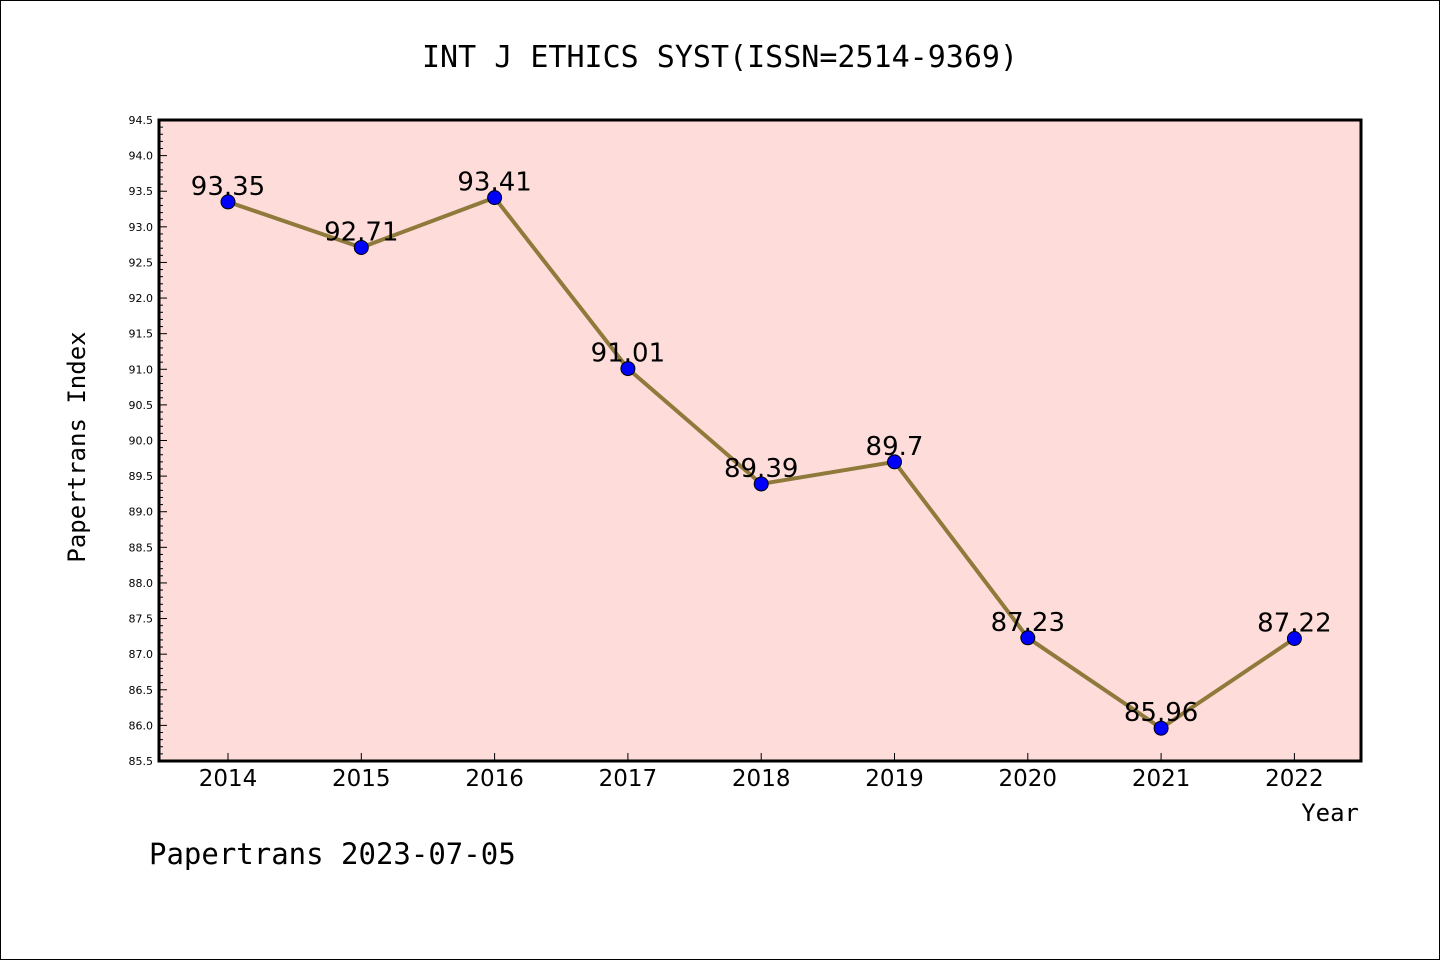 The height and width of the screenshot is (960, 1440). I want to click on data-label: 87.23, so click(1028, 623).